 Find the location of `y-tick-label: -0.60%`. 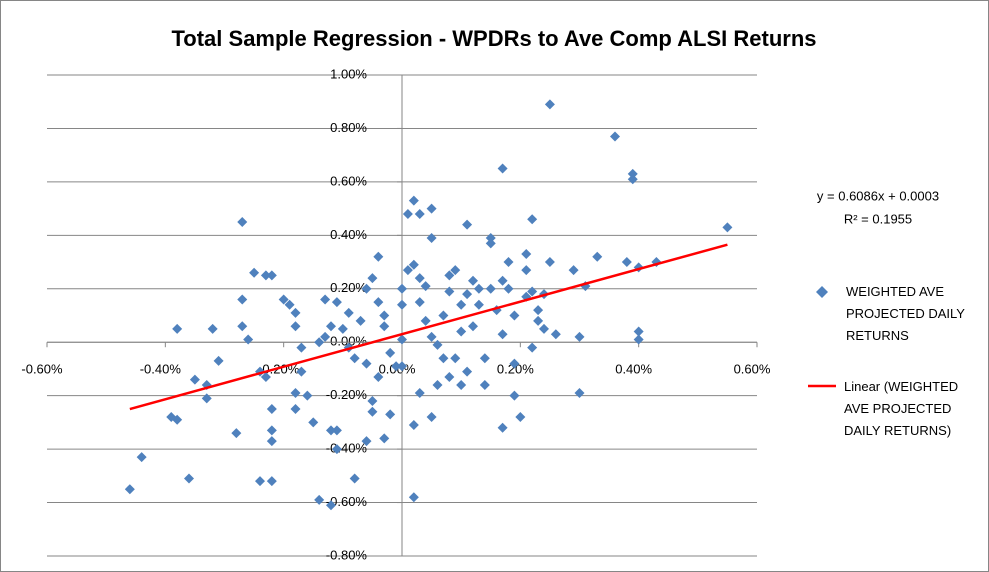

y-tick-label: -0.60% is located at coordinates (347, 501).